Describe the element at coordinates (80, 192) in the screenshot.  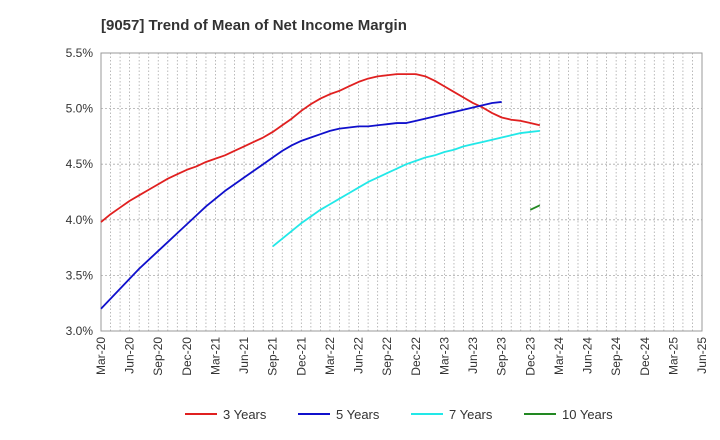
I see `y-axis: 3.0% 3.5% 4.0% 4.5% 5.0% 5.5%` at that location.